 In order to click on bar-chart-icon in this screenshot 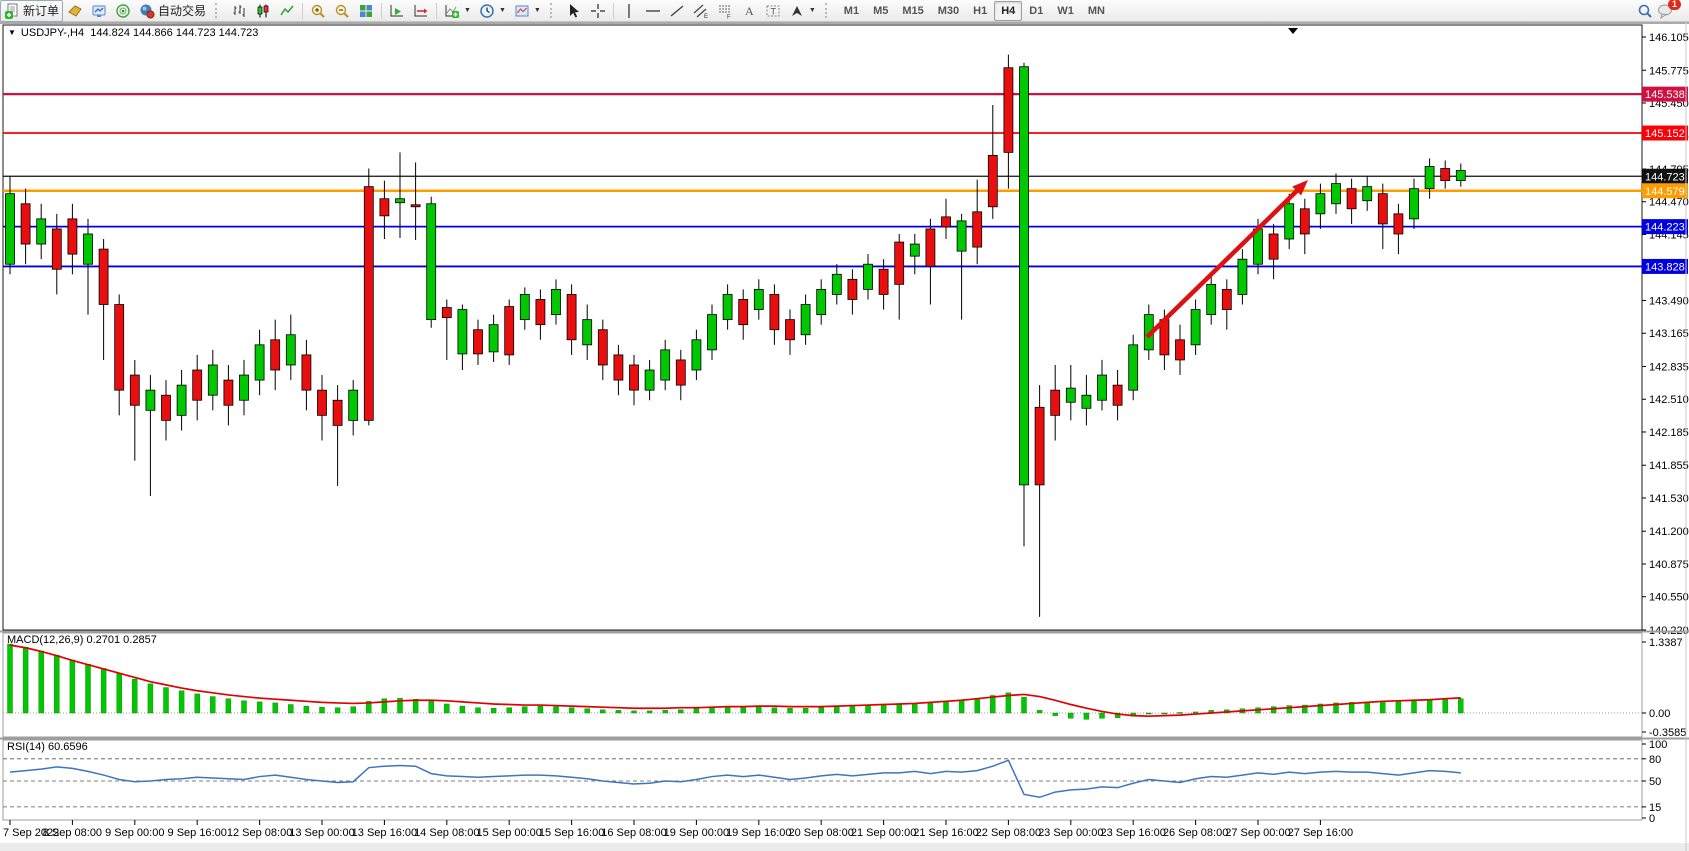, I will do `click(239, 10)`.